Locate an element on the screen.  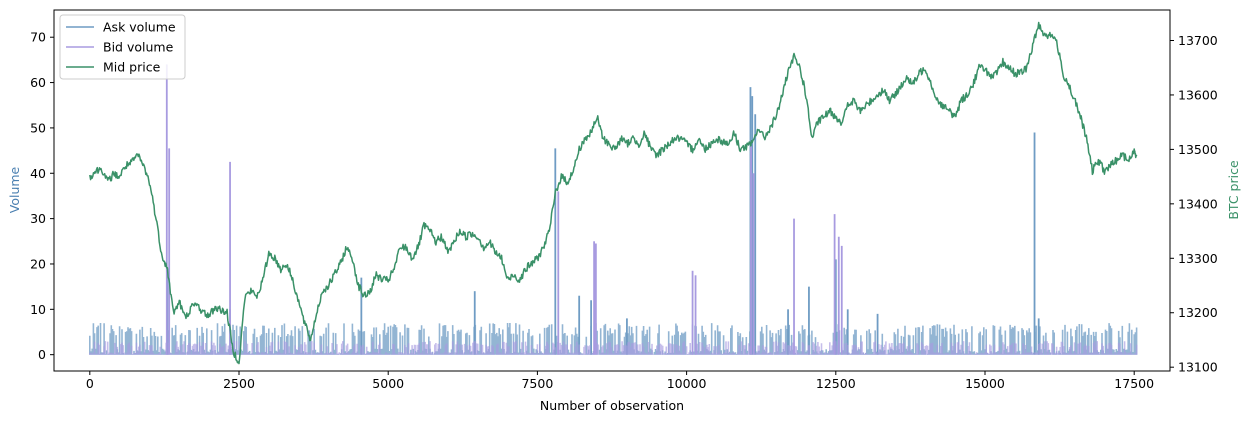
x-tick-label: 17500 is located at coordinates (1134, 383).